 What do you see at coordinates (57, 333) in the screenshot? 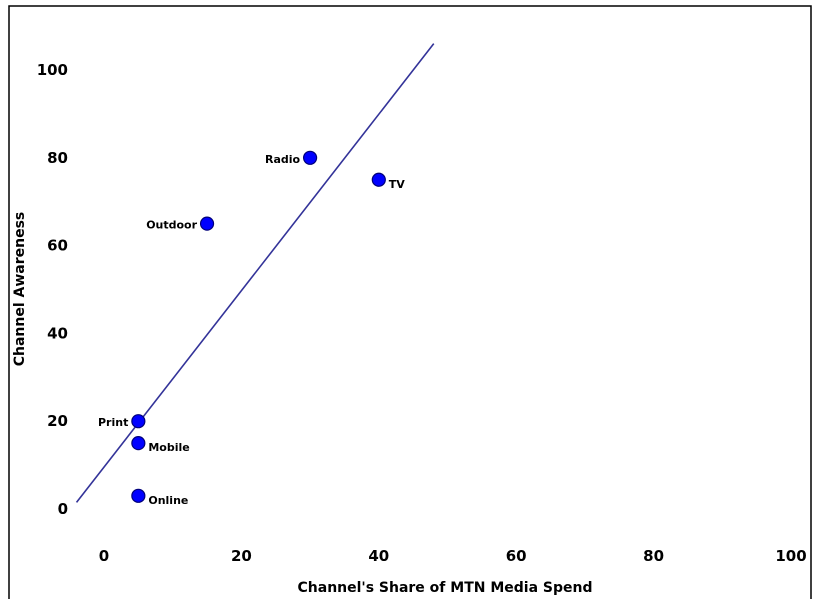
I see `y-tick-label-40: 40` at bounding box center [57, 333].